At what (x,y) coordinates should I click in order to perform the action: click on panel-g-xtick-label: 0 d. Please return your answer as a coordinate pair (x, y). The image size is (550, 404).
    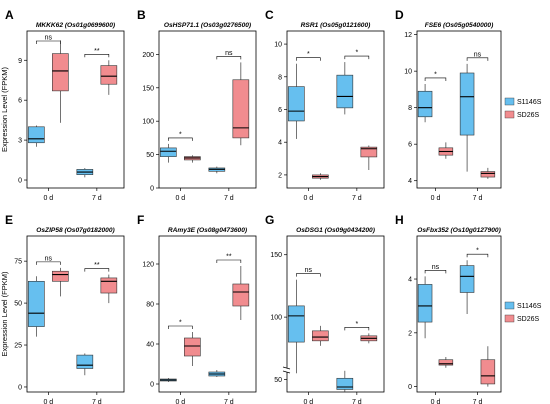
    Looking at the image, I should click on (308, 401).